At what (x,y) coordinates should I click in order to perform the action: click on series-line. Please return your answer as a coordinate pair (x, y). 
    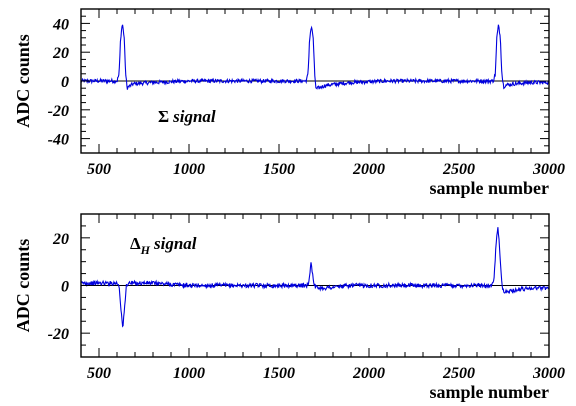
    Looking at the image, I should click on (315, 57).